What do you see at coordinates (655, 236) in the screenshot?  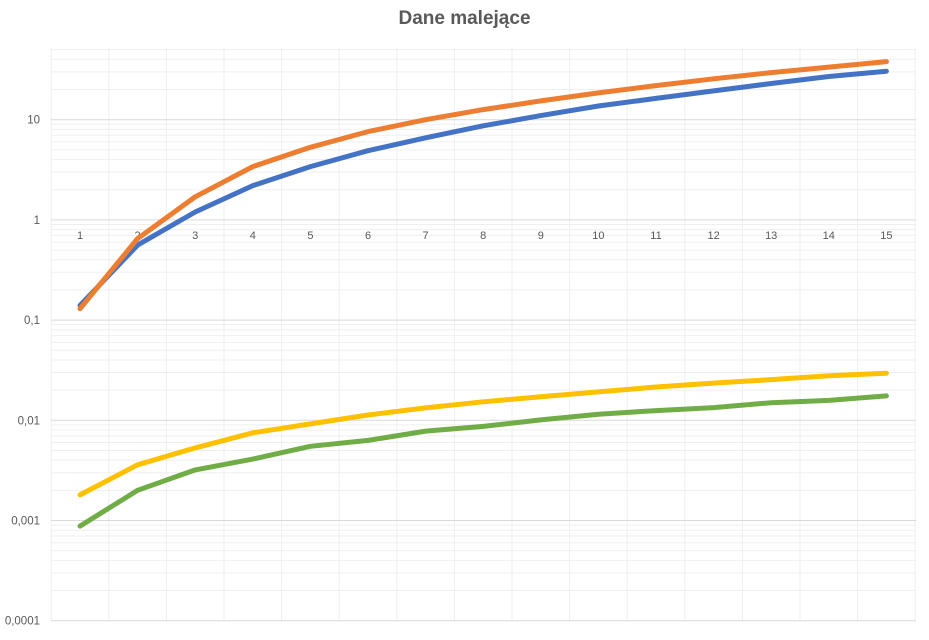 I see `x-tick-label: 11` at bounding box center [655, 236].